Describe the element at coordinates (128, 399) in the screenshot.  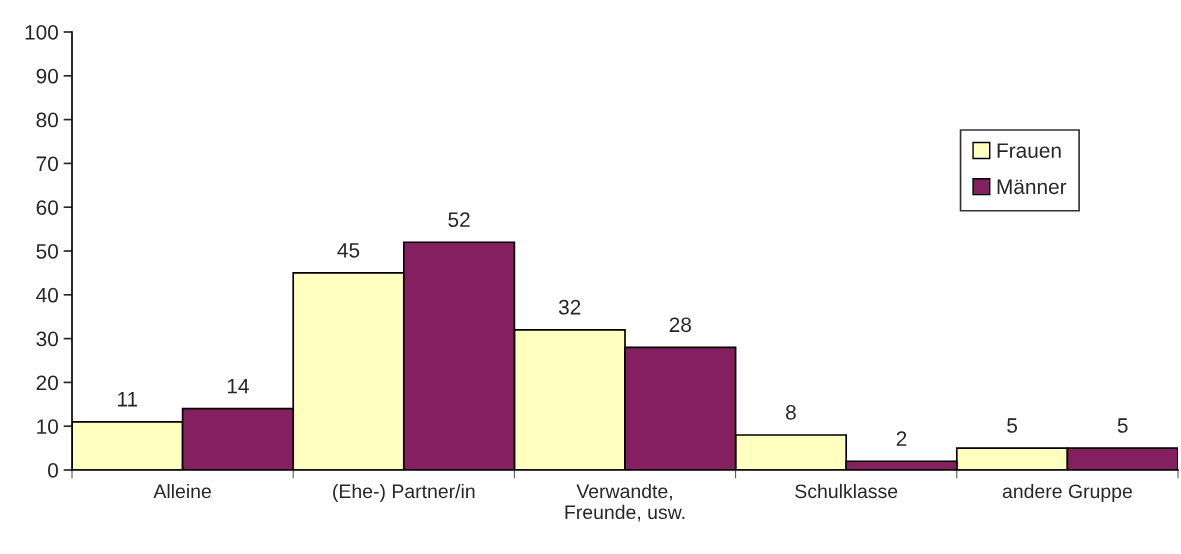
I see `data-label: 11` at that location.